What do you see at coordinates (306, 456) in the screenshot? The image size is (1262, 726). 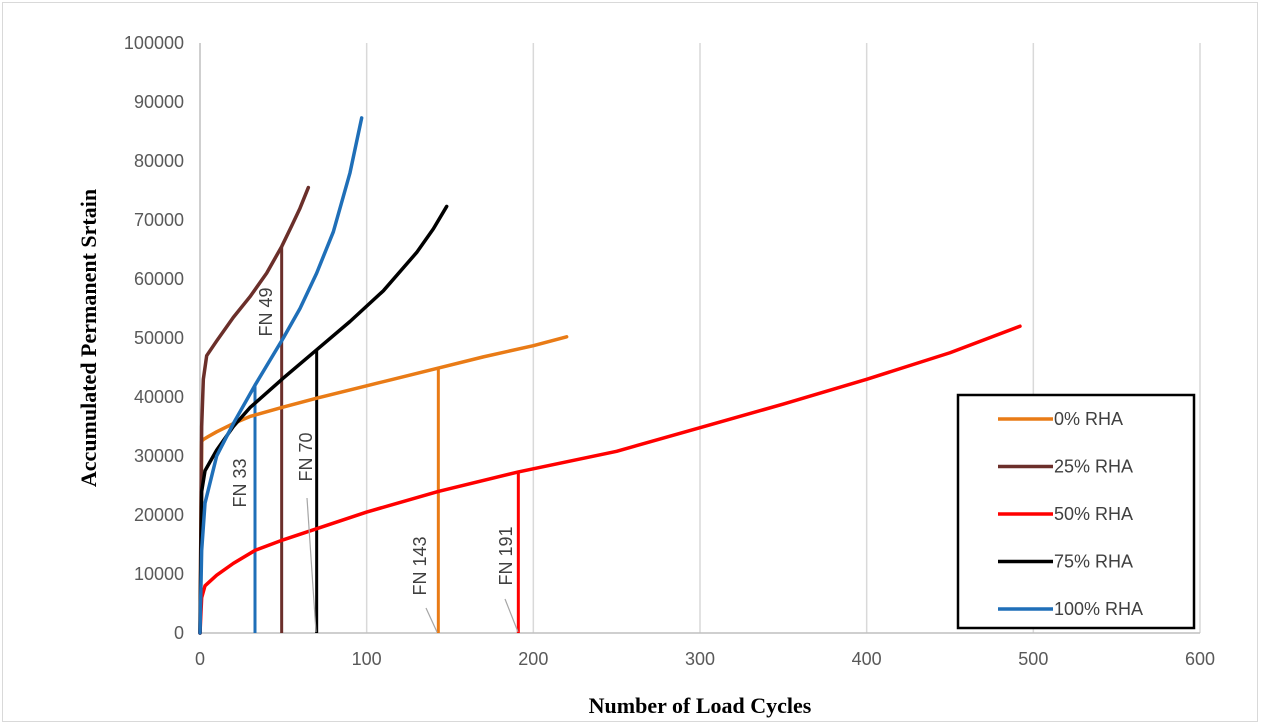 I see `flow-number-label: FN 70` at bounding box center [306, 456].